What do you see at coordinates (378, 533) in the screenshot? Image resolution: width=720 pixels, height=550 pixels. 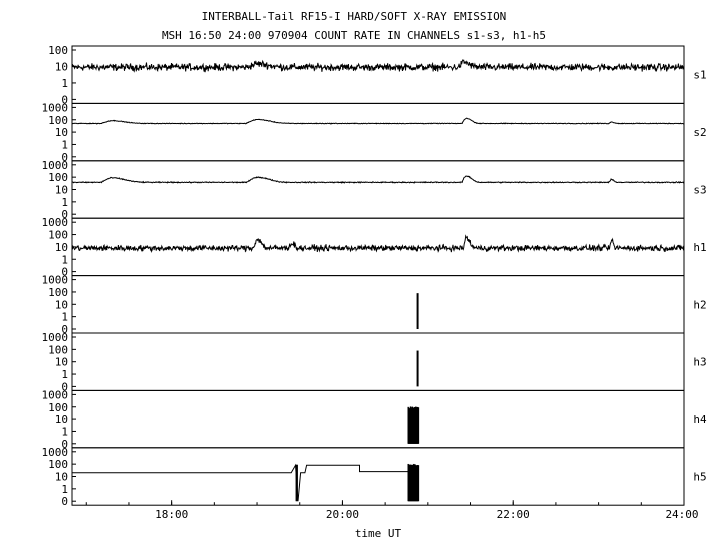 I see `x-axis-label: time UT` at bounding box center [378, 533].